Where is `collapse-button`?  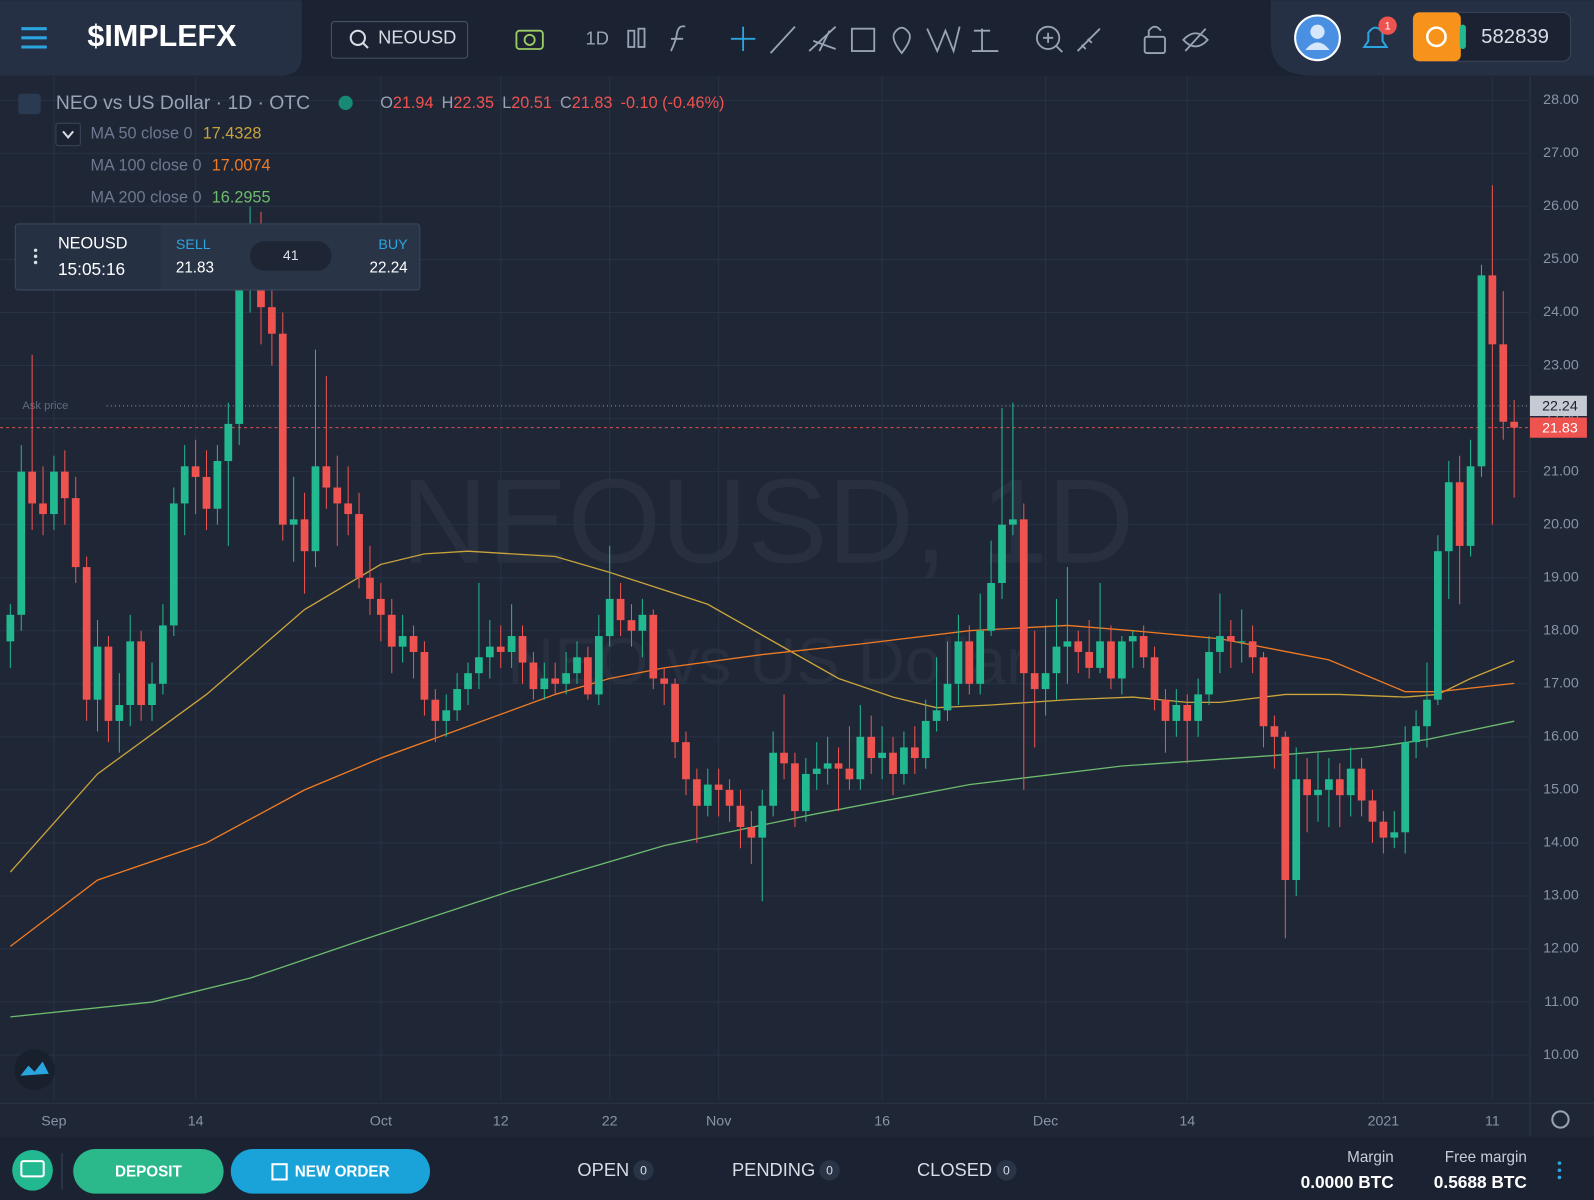 collapse-button is located at coordinates (68, 134).